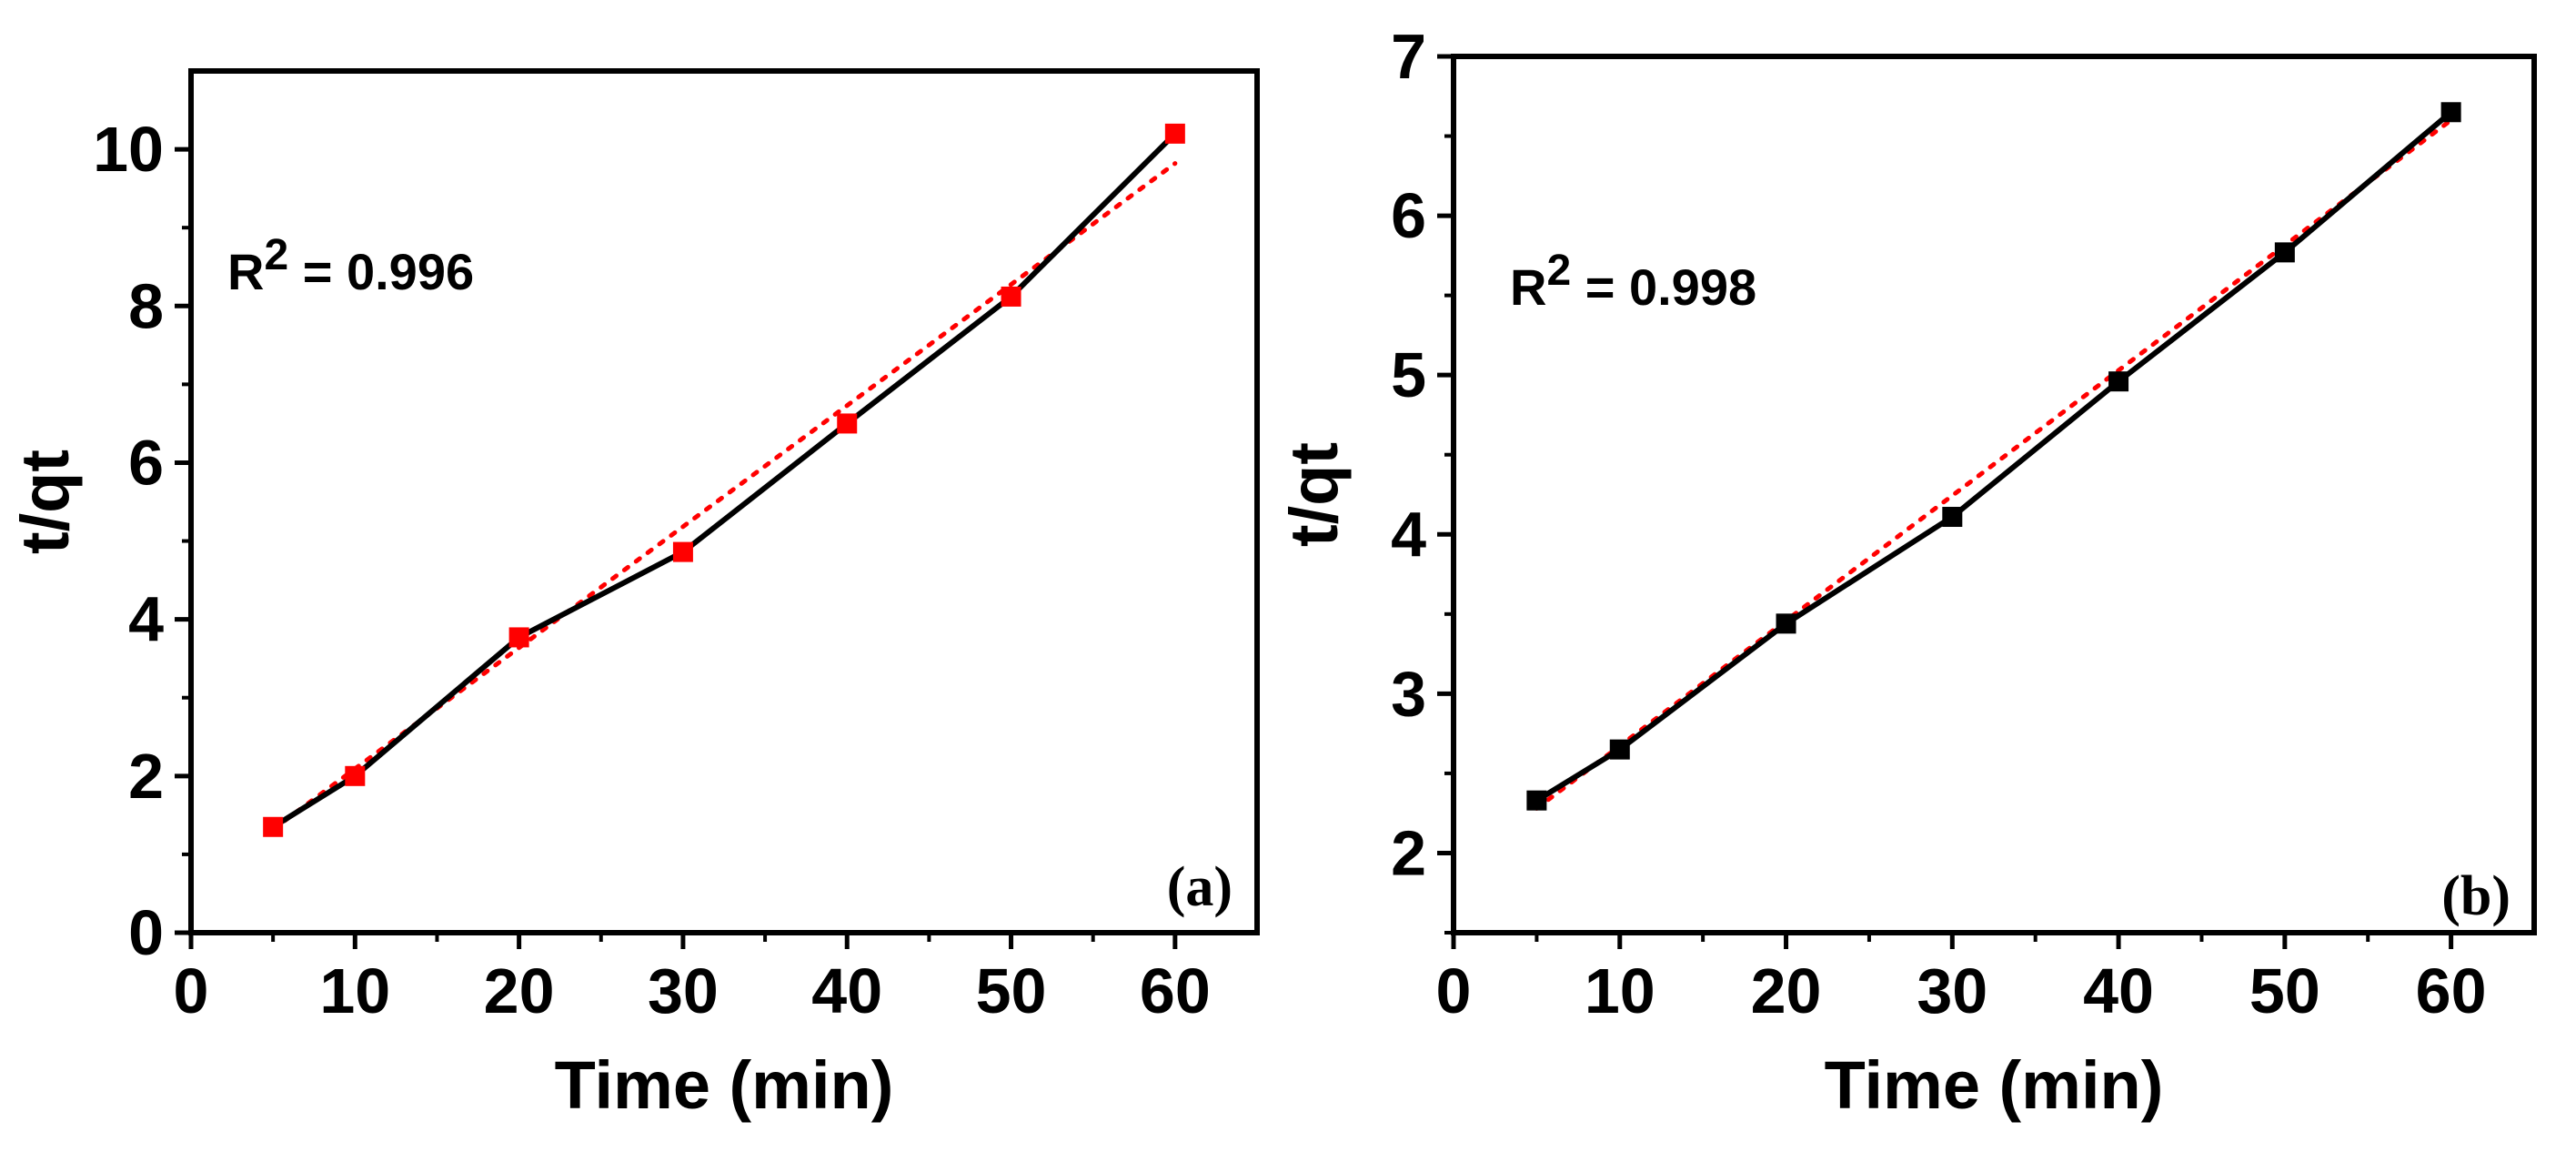 This screenshot has width=2576, height=1152. Describe the element at coordinates (146, 932) in the screenshot. I see `y-tick-label: 0` at that location.